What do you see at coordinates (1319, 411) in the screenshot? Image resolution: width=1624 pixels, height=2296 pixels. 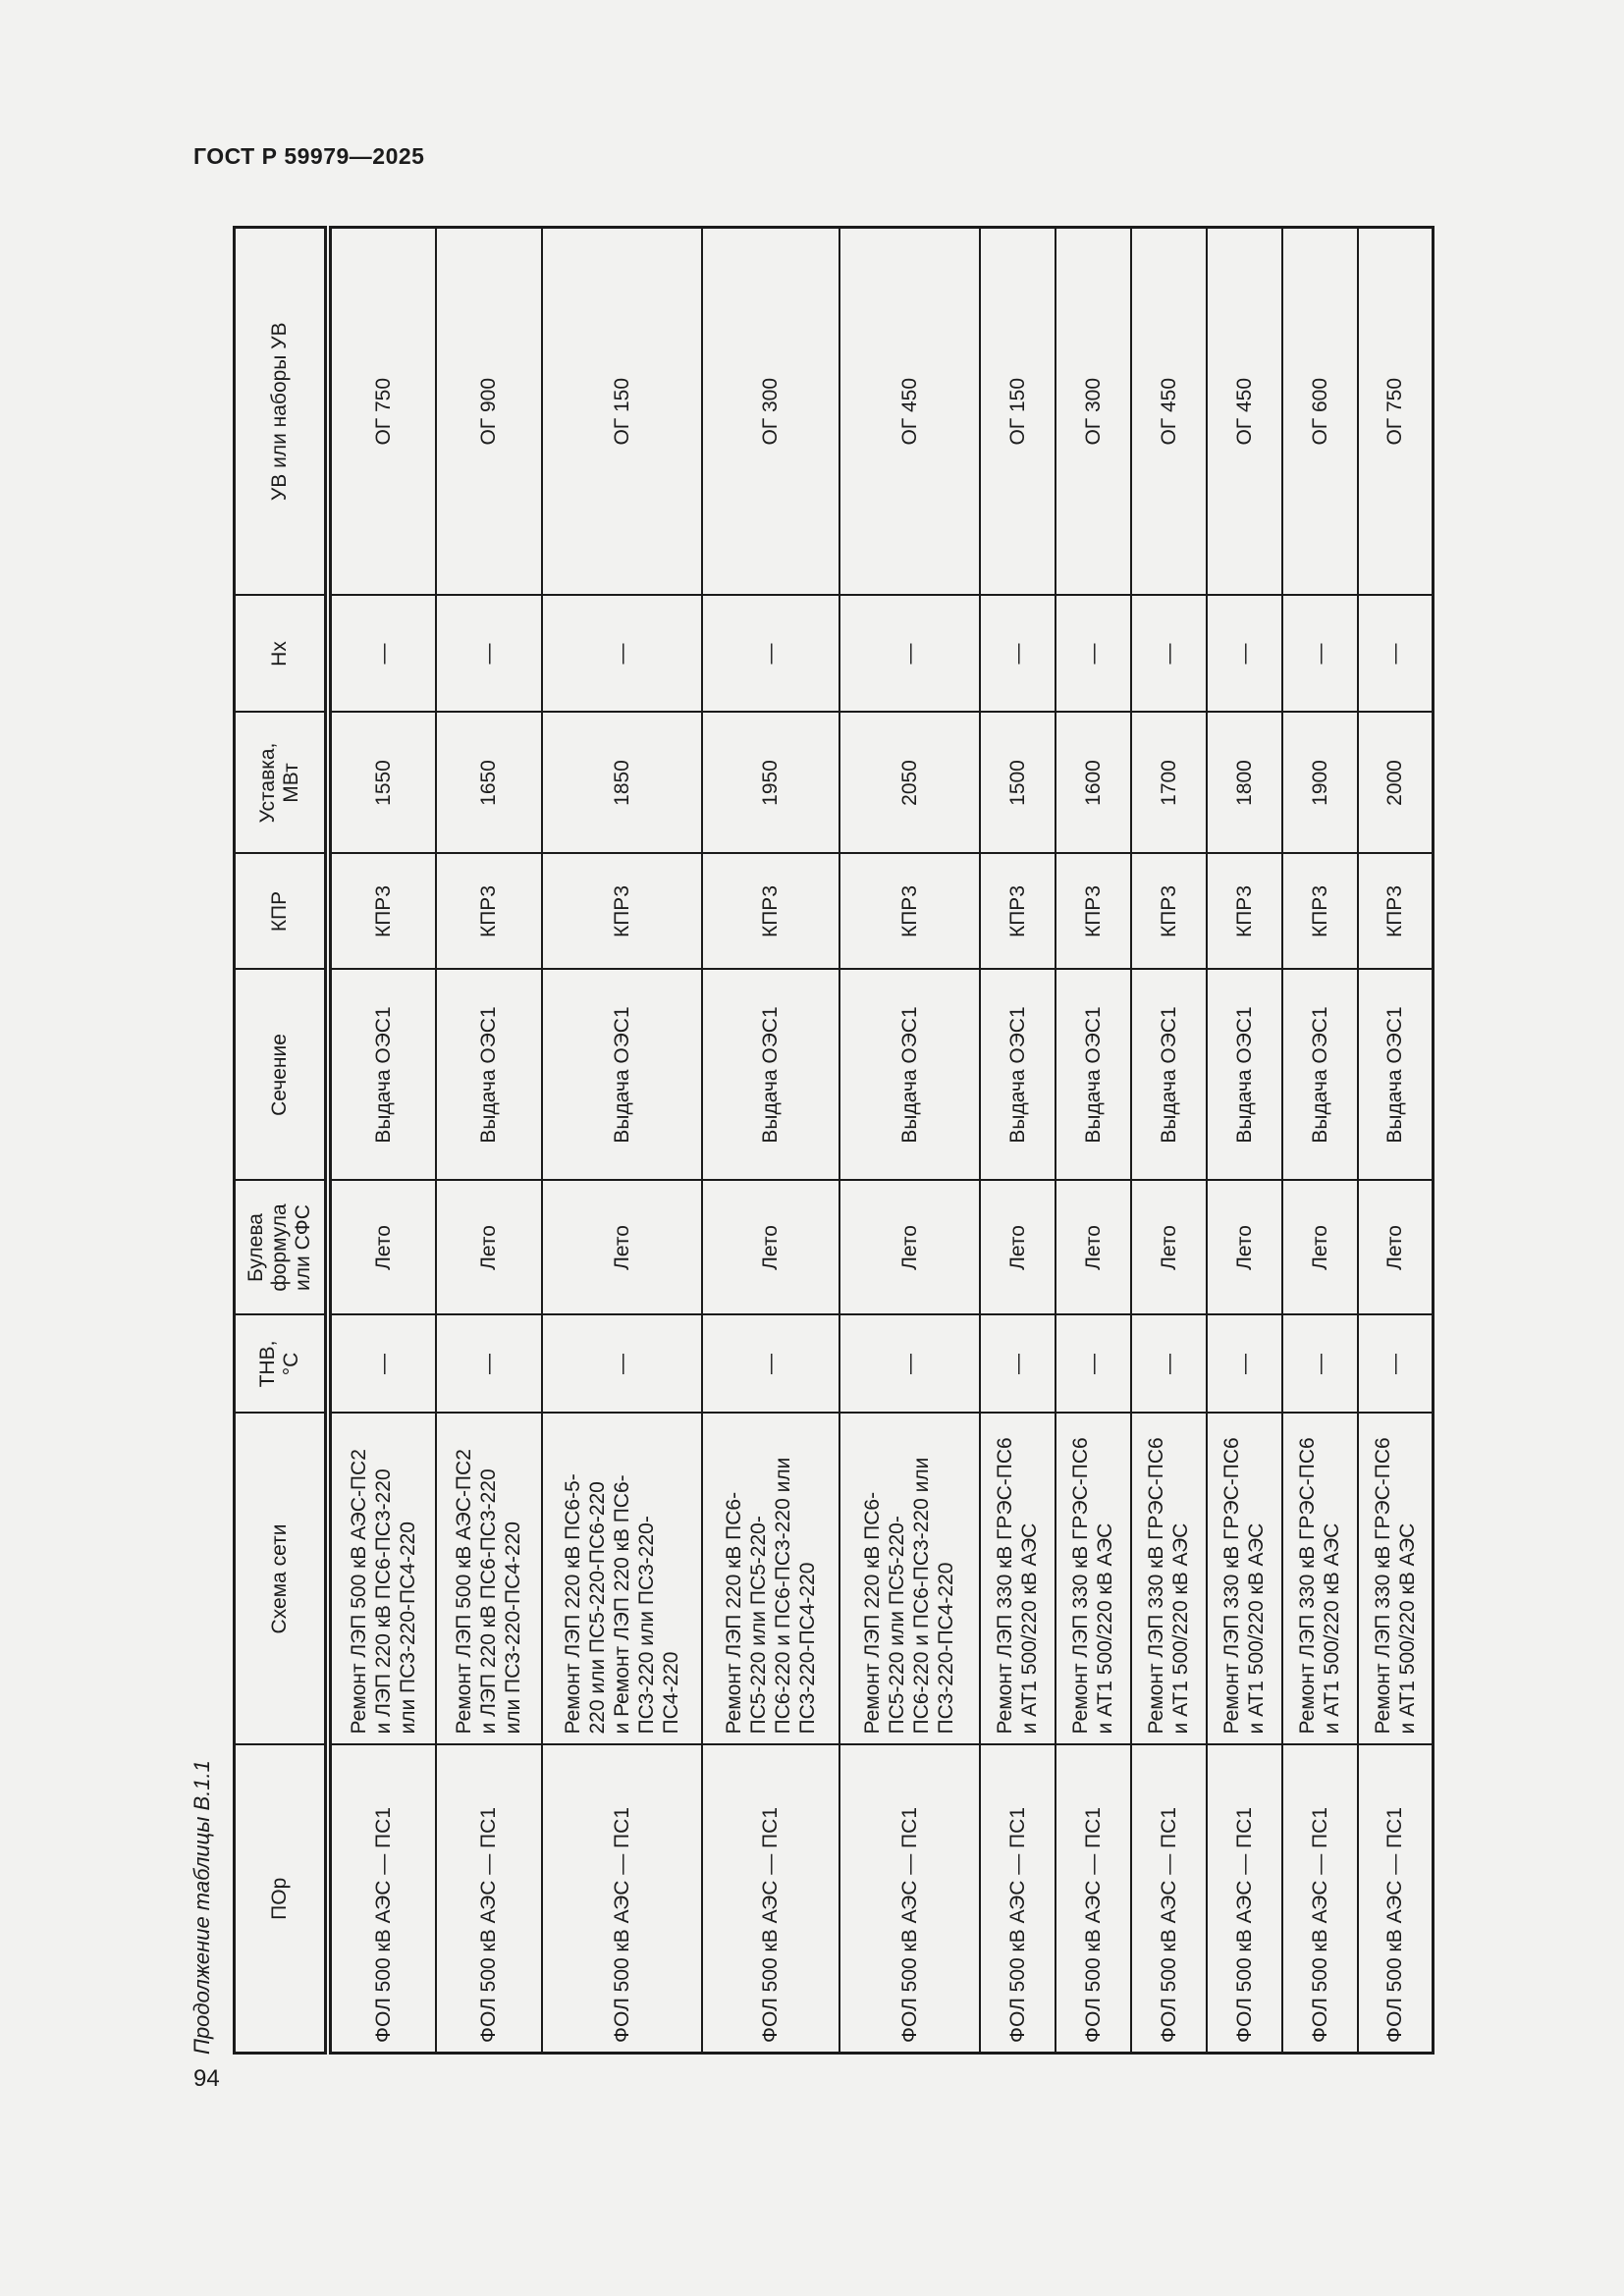 I see `table-cell: ОГ 600` at bounding box center [1319, 411].